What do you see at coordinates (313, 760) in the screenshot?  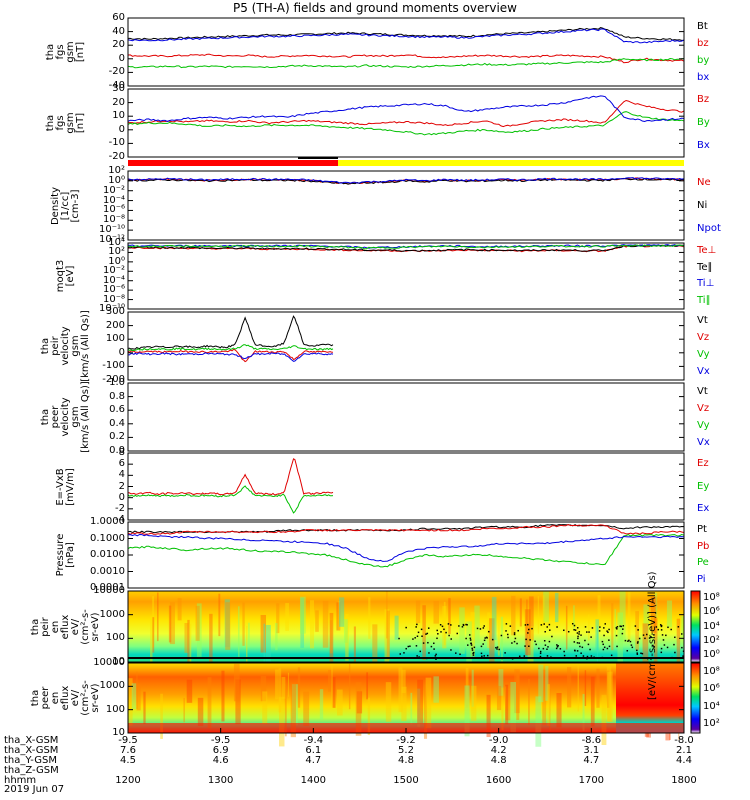 I see `xrow-value: 4.7` at bounding box center [313, 760].